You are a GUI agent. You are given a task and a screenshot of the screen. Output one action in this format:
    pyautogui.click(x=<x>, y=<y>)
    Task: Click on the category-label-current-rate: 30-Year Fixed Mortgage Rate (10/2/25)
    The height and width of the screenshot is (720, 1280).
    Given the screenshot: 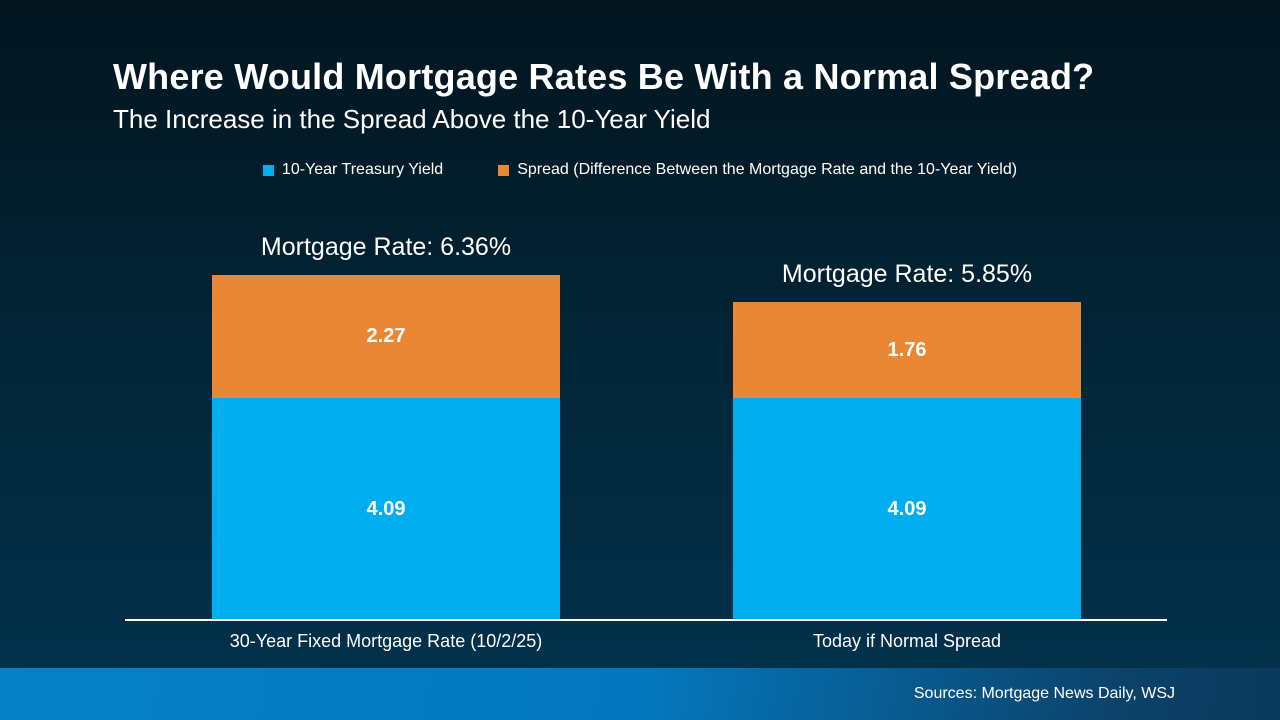 What is the action you would take?
    pyautogui.click(x=386, y=641)
    